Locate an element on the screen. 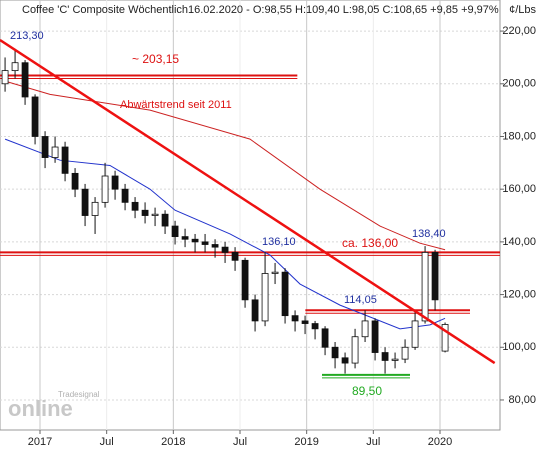 This screenshot has height=450, width=550. annotation: 213,30 is located at coordinates (27, 36).